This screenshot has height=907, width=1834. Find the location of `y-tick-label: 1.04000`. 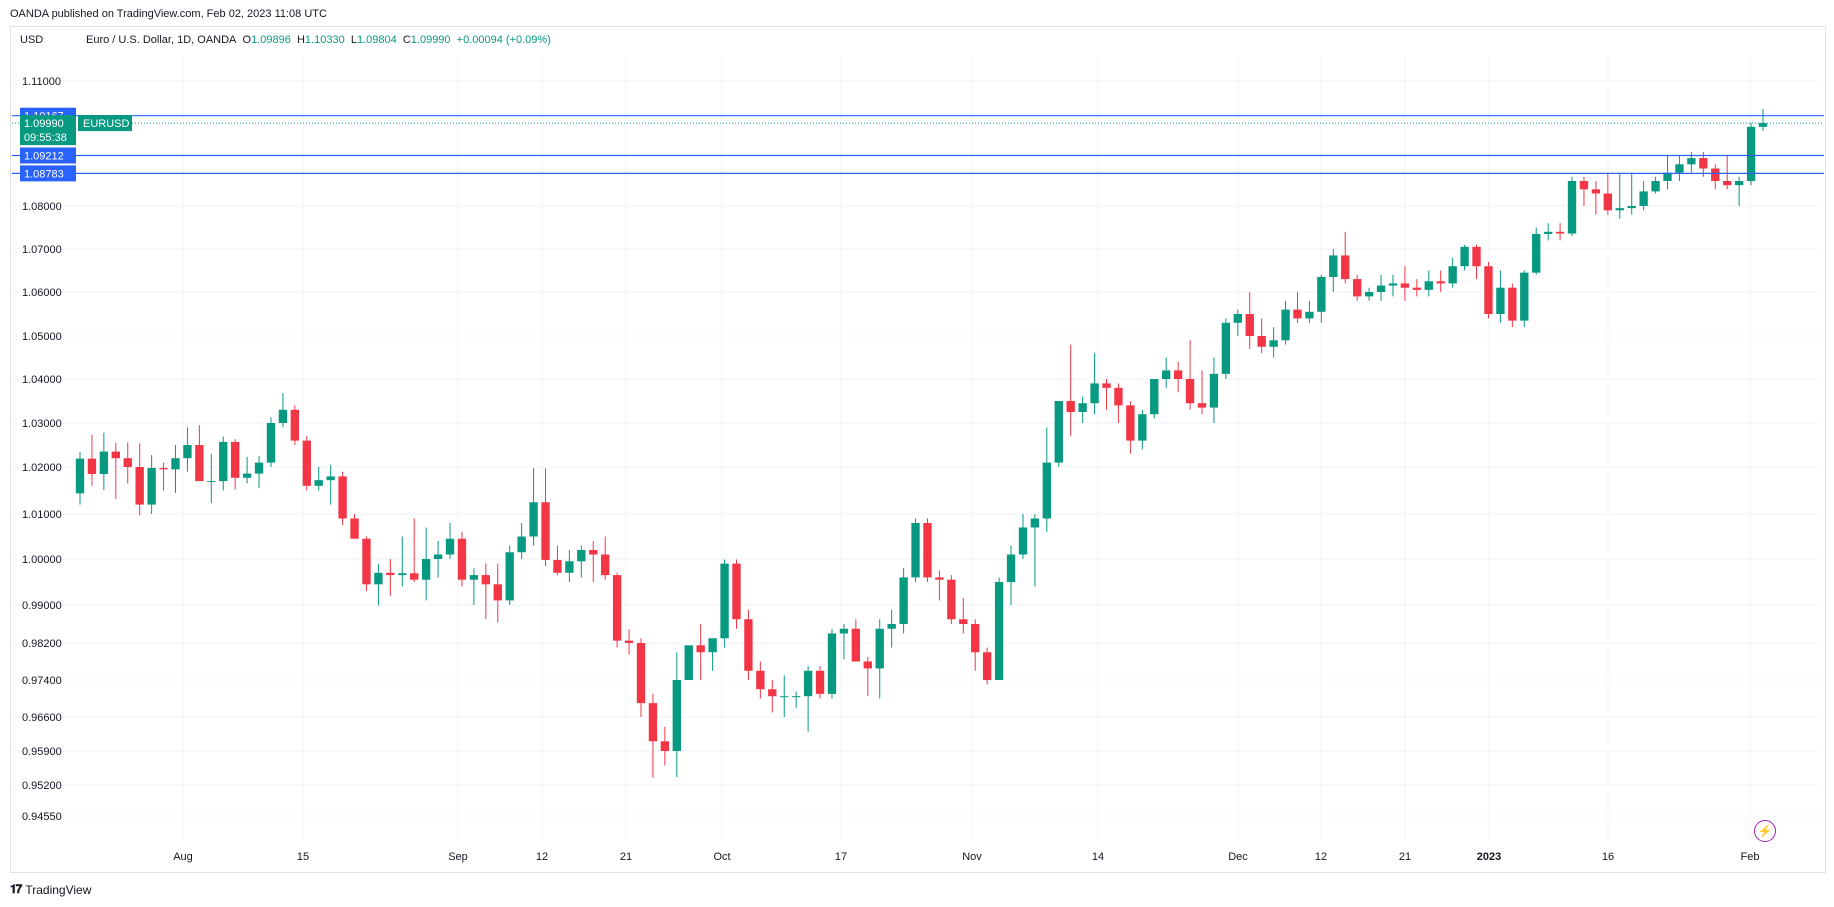

y-tick-label: 1.04000 is located at coordinates (42, 380).